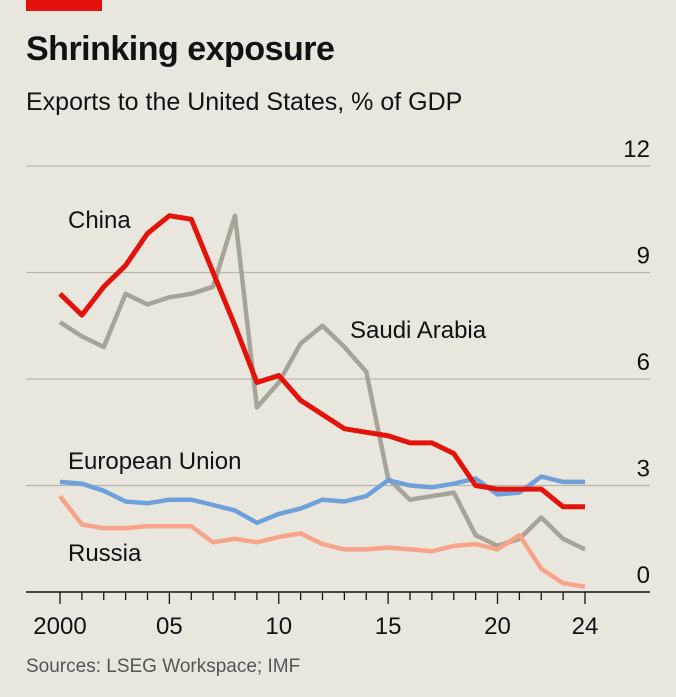 Image resolution: width=676 pixels, height=697 pixels. What do you see at coordinates (338, 615) in the screenshot?
I see `x-axis: 2000 05 10 15 20 24` at bounding box center [338, 615].